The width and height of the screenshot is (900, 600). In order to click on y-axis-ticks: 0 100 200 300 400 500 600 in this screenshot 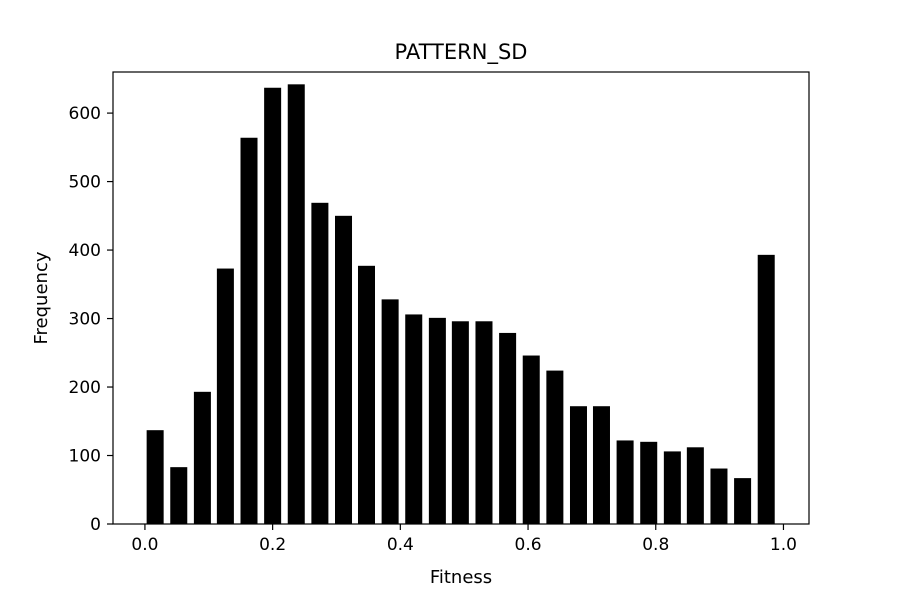, I will do `click(91, 319)`.